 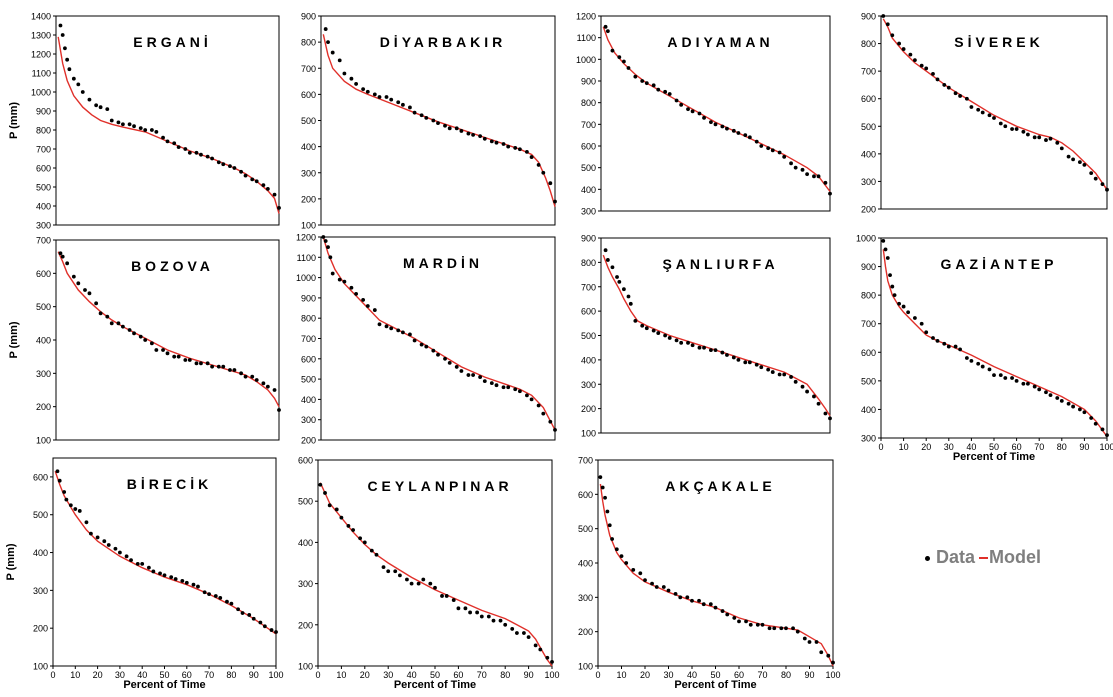 I want to click on x-tick-label: 60, so click(x=187, y=675).